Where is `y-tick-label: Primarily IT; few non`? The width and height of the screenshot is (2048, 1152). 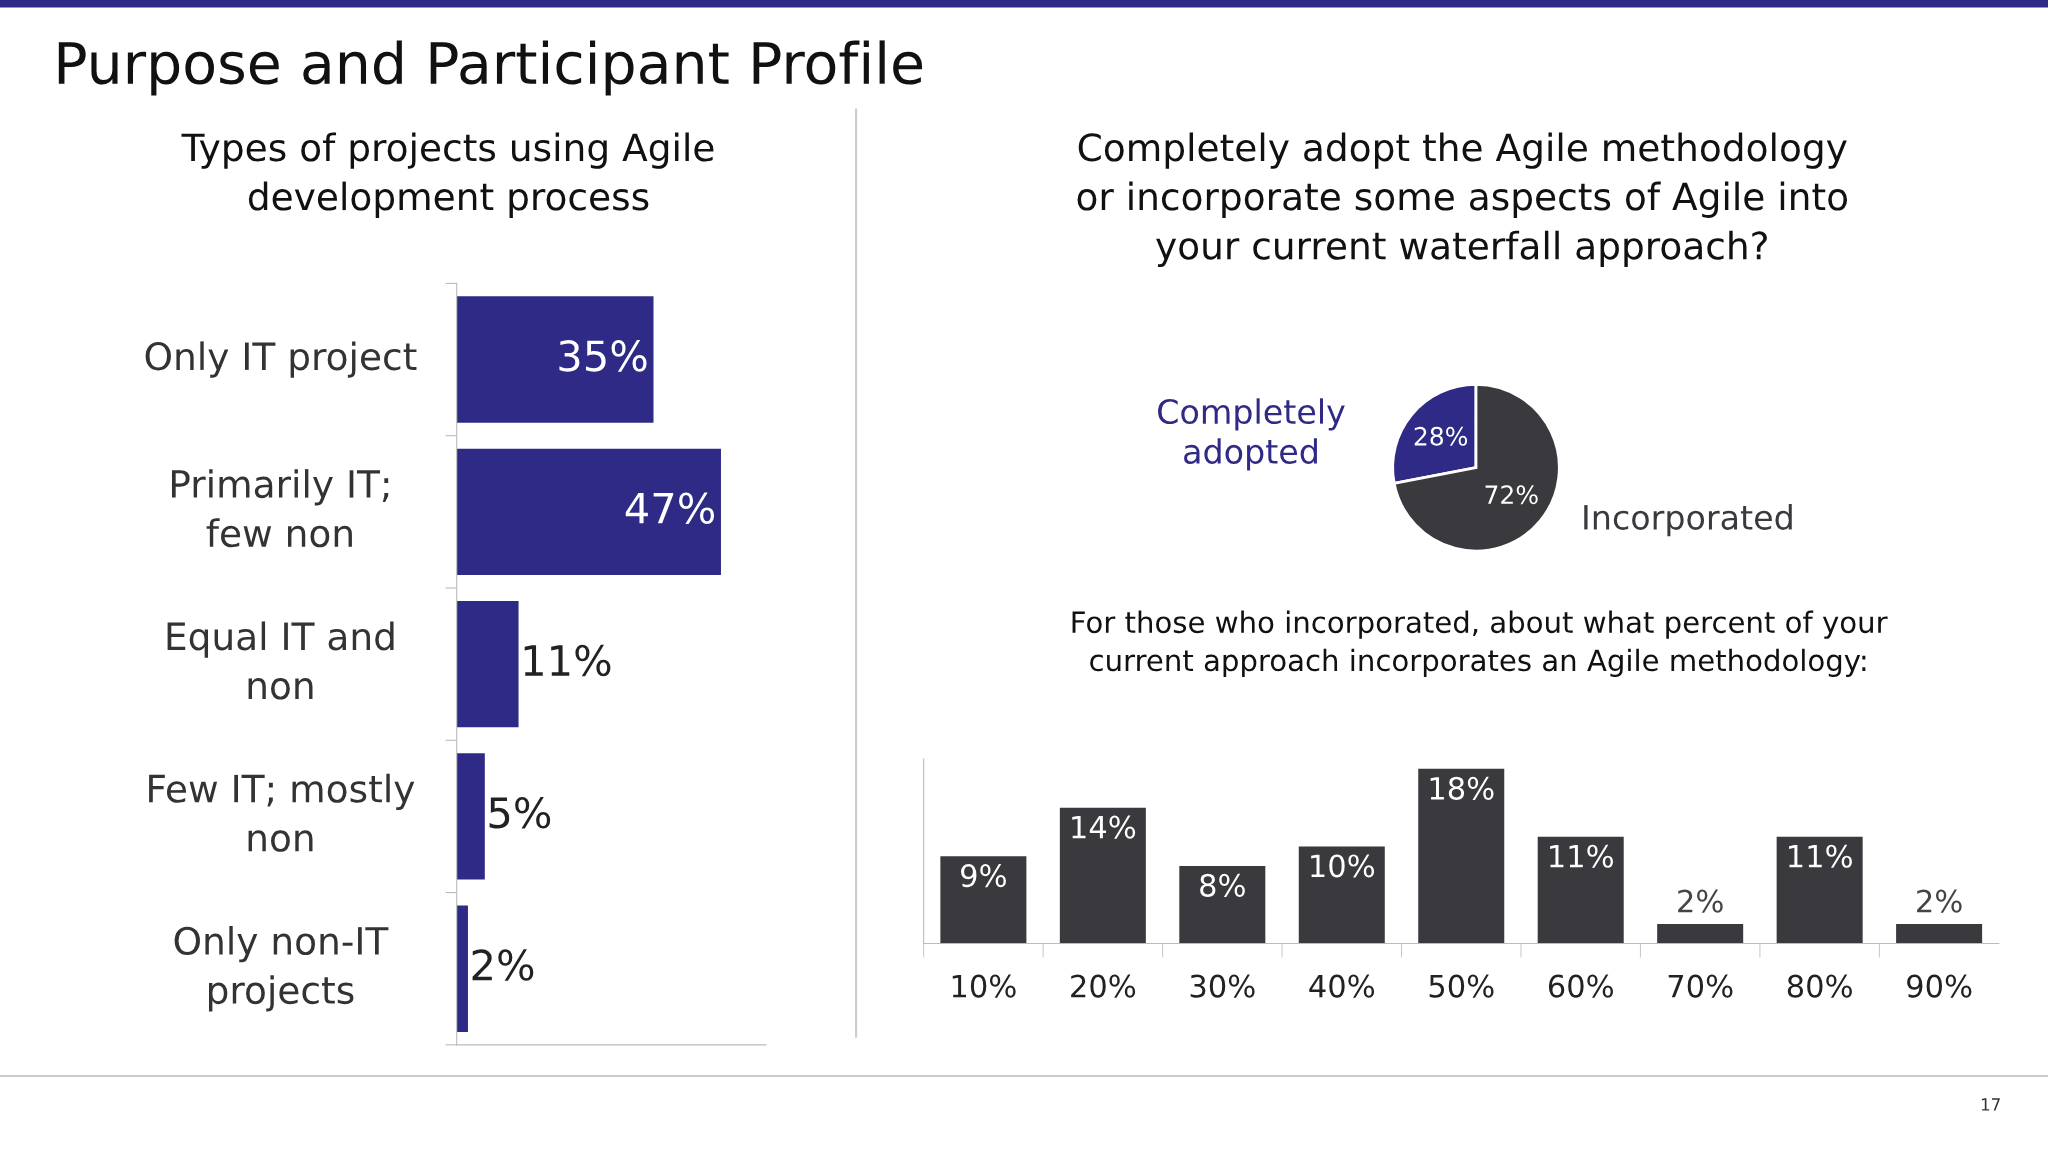 y-tick-label: Primarily IT; few non is located at coordinates (280, 508).